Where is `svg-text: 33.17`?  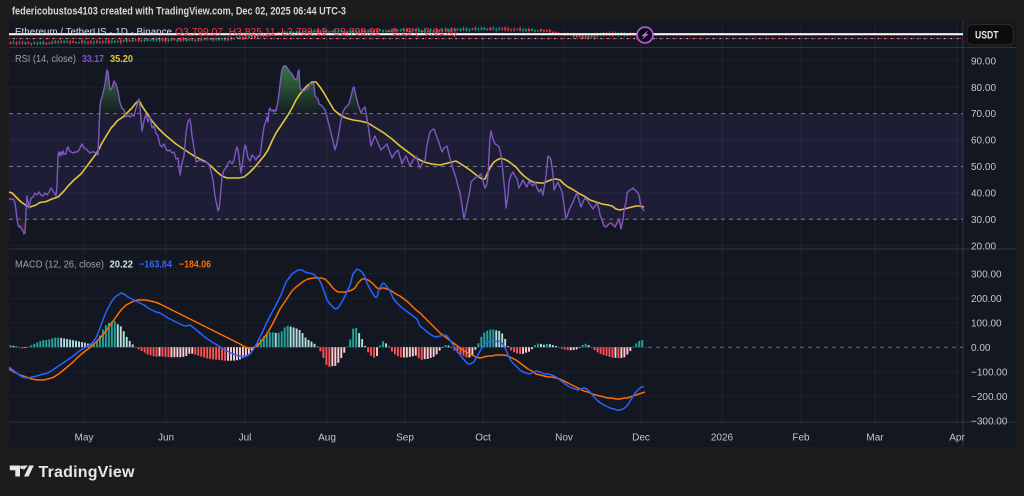 svg-text: 33.17 is located at coordinates (93, 59).